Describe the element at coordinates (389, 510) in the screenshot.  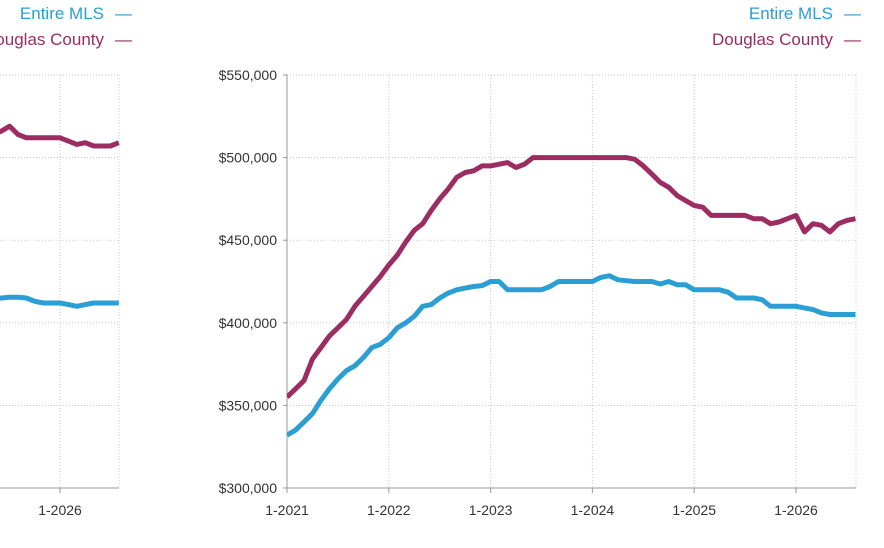
I see `x-tick-label: 1-2022` at that location.